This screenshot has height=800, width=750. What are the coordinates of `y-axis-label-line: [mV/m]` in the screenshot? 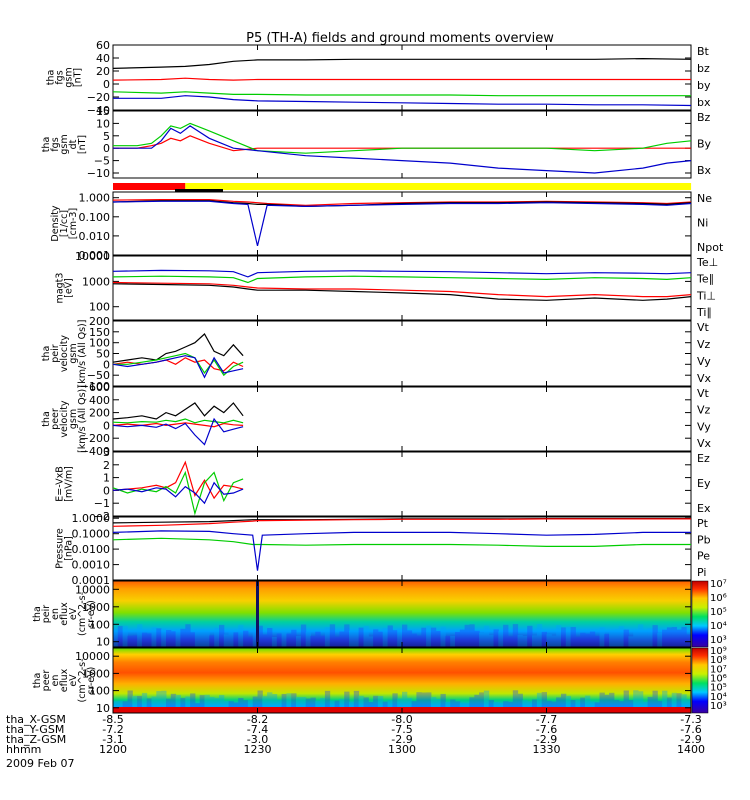 It's located at (69, 484).